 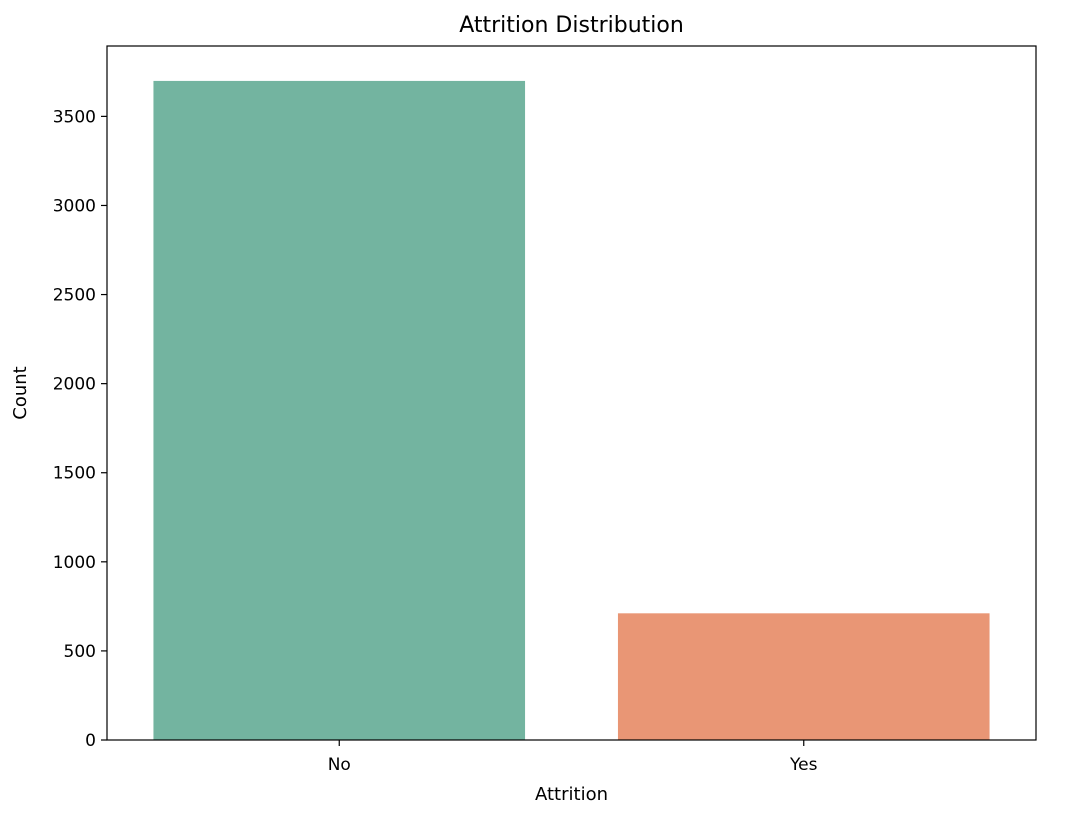 I want to click on y-tick-label: 3500, so click(x=74, y=117).